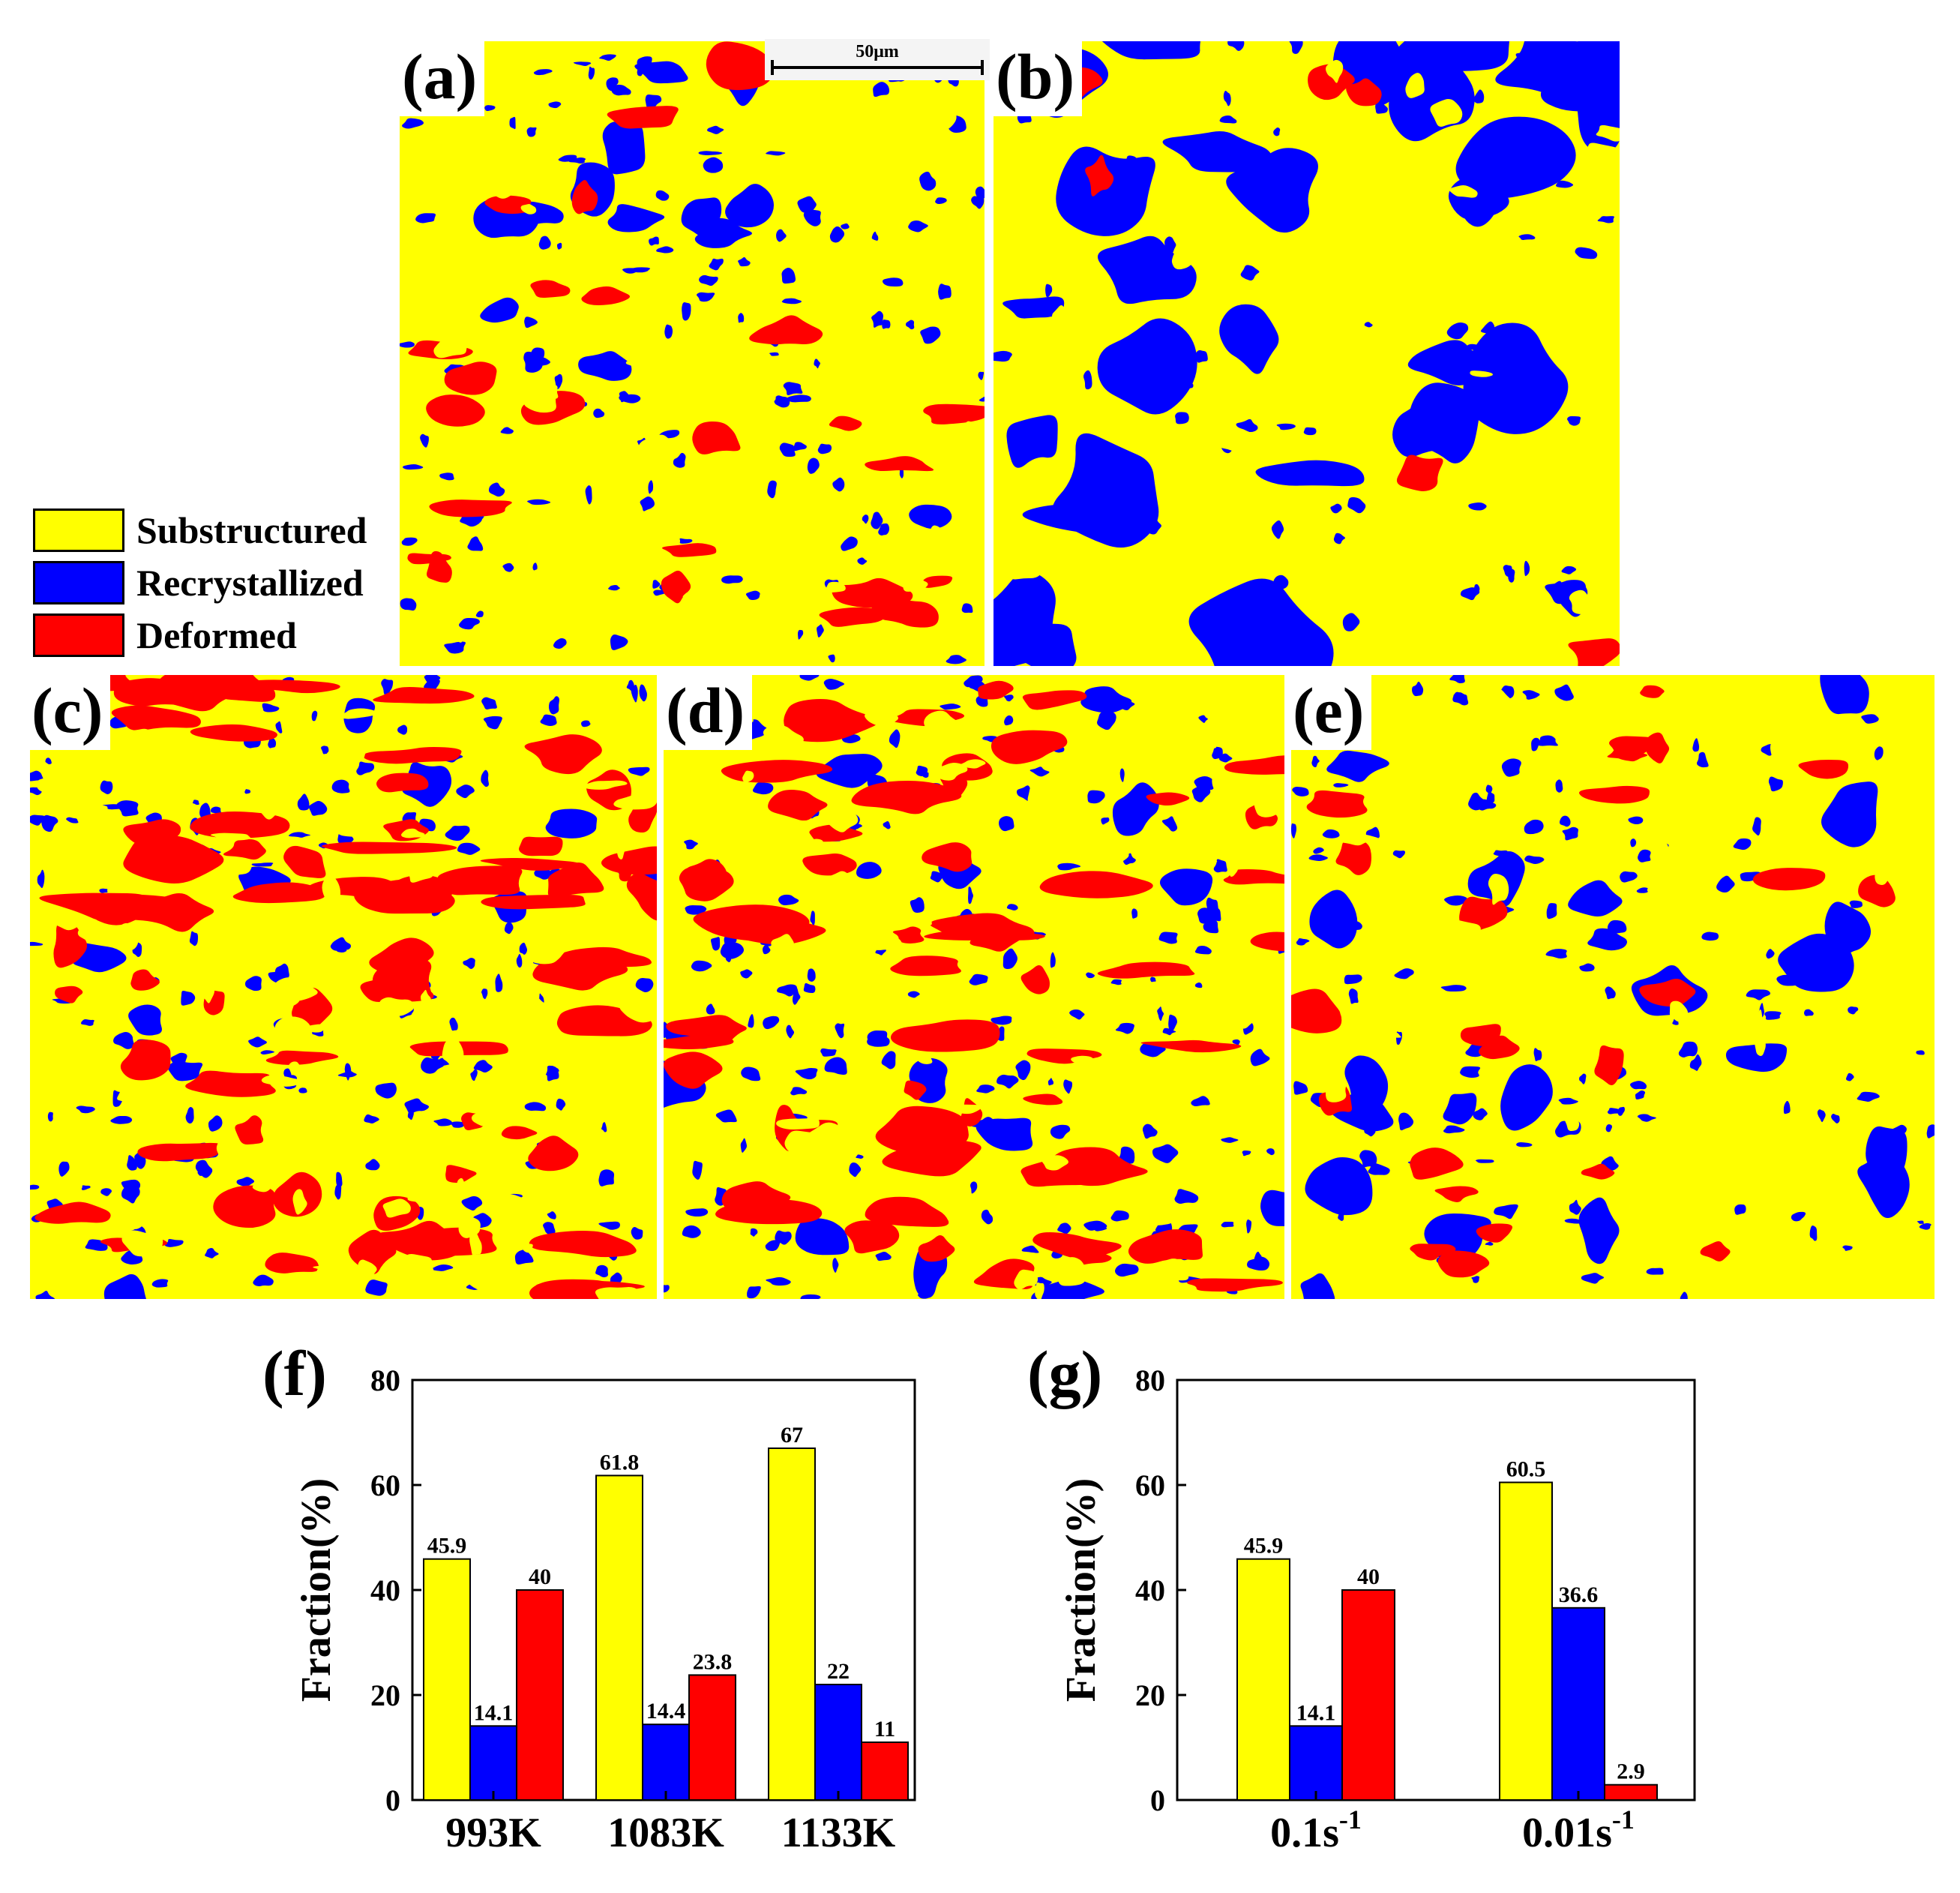 This screenshot has height=1893, width=1960. What do you see at coordinates (1526, 1469) in the screenshot?
I see `chart-g-data-label: 60.5` at bounding box center [1526, 1469].